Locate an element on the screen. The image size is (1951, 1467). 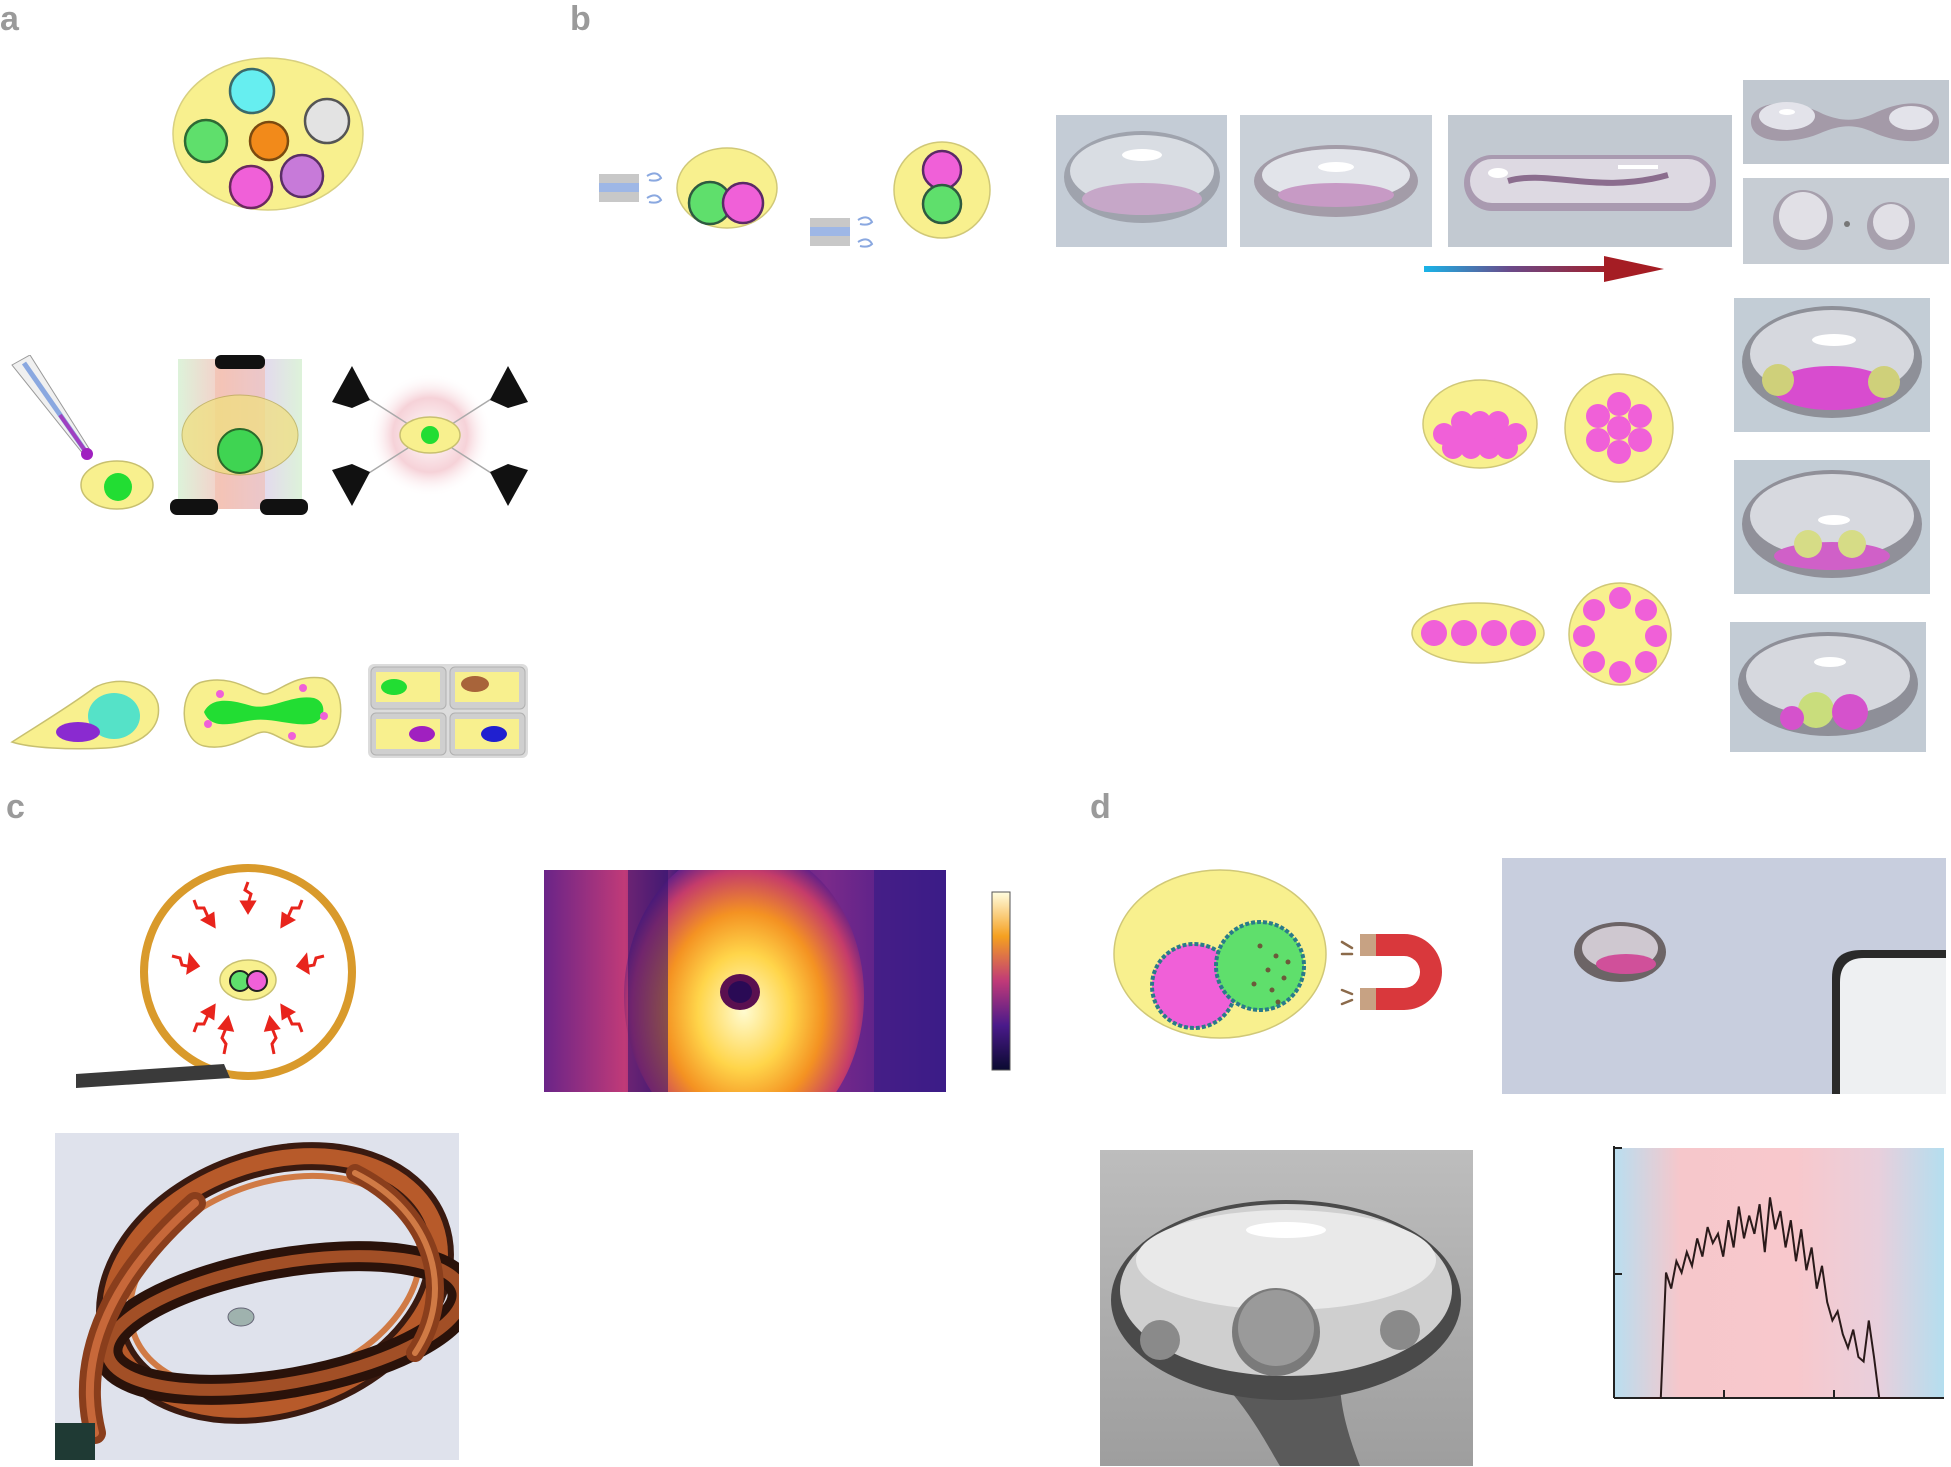
cell-array-icon is located at coordinates (448, 711).